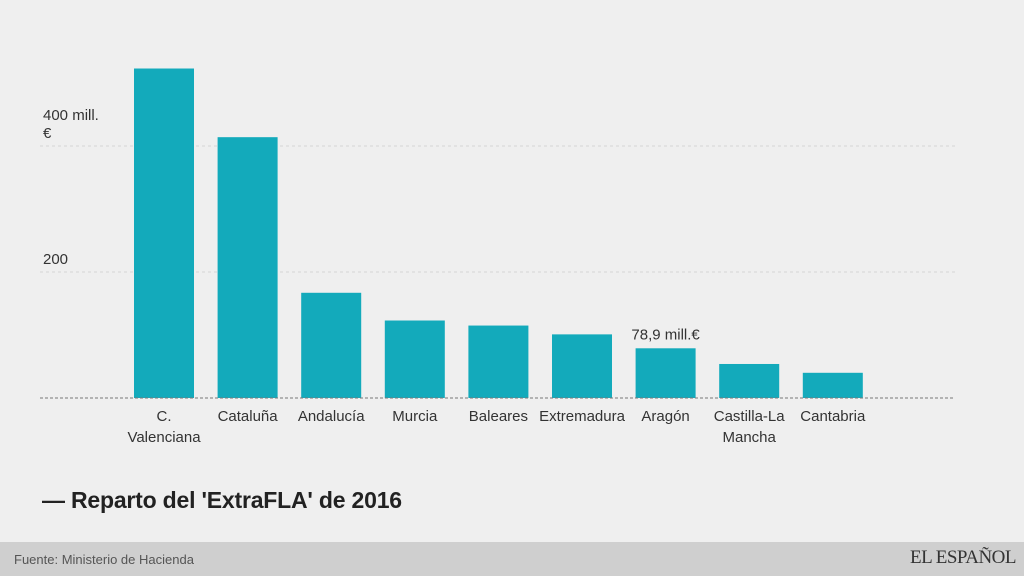  Describe the element at coordinates (498, 416) in the screenshot. I see `category-label: Baleares` at that location.